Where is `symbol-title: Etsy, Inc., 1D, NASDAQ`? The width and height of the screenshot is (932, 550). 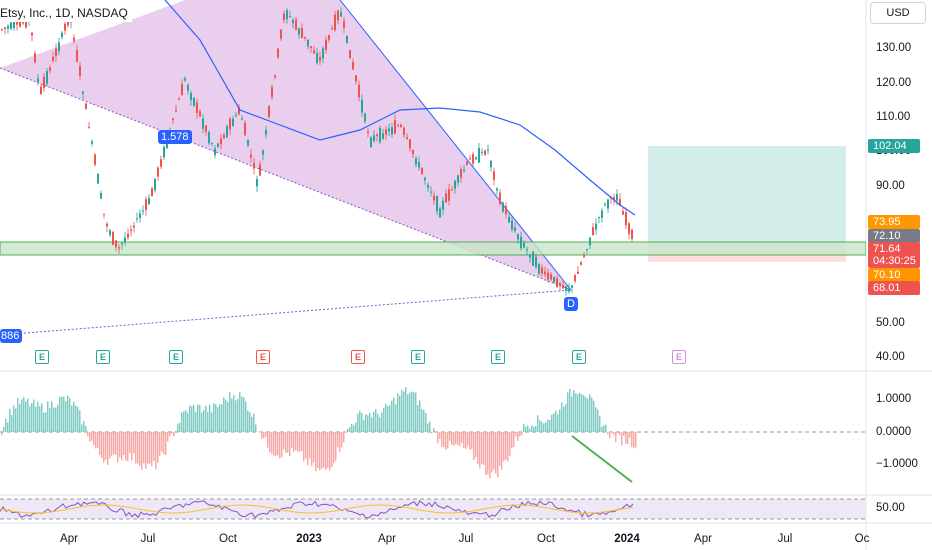 symbol-title: Etsy, Inc., 1D, NASDAQ is located at coordinates (66, 13).